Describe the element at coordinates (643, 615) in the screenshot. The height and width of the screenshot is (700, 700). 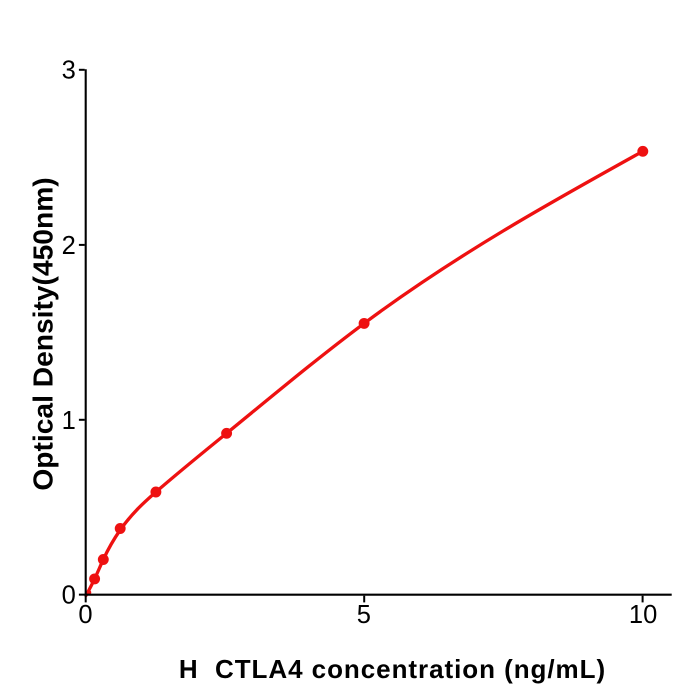
I see `svg-text: 10` at that location.